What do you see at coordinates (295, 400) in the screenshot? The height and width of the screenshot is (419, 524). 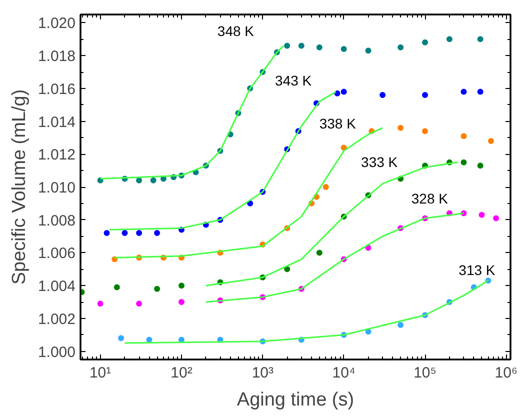 I see `x-axis-title: Aging time (s)` at bounding box center [295, 400].